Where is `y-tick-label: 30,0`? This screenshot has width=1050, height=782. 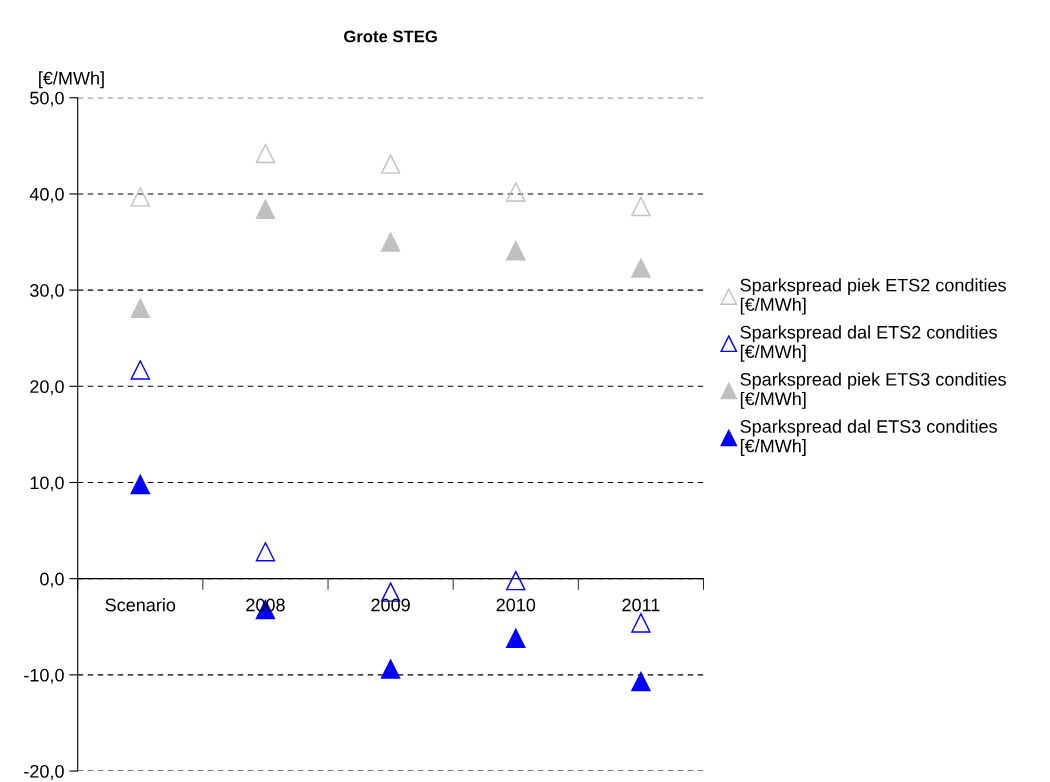
y-tick-label: 30,0 is located at coordinates (47, 291).